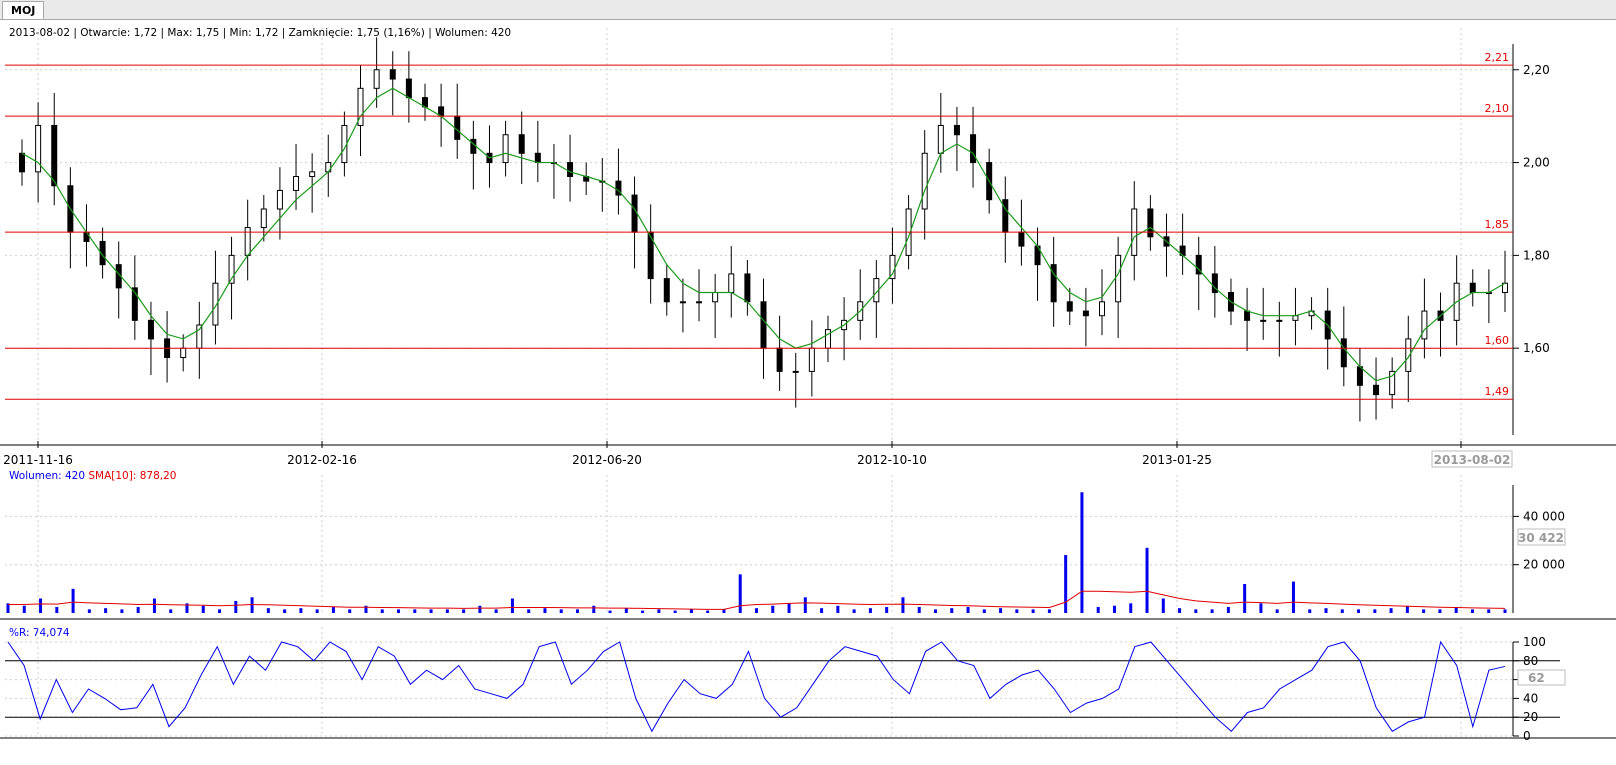 Image resolution: width=1616 pixels, height=765 pixels. I want to click on volume-y-tick-label: 20 000, so click(1544, 565).